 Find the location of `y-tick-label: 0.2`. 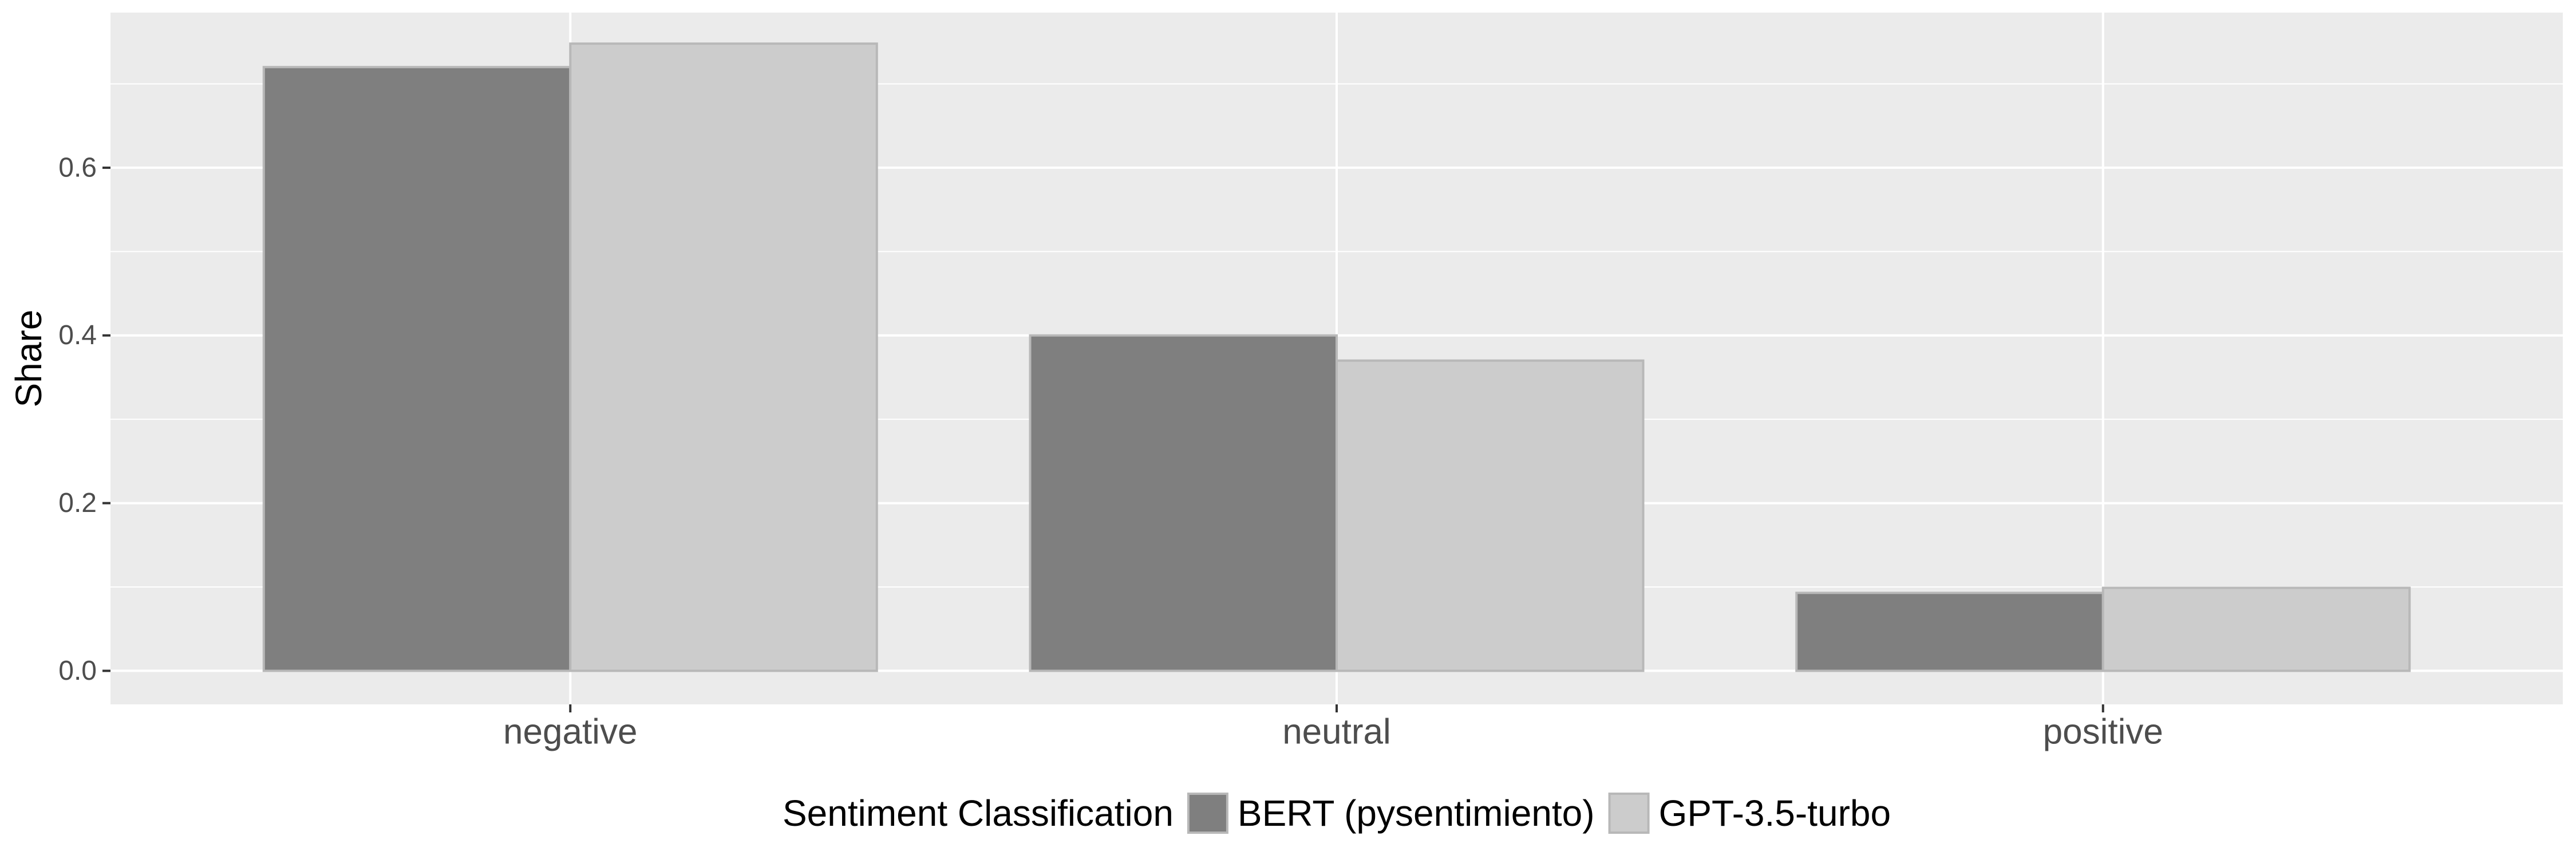

y-tick-label: 0.2 is located at coordinates (77, 503).